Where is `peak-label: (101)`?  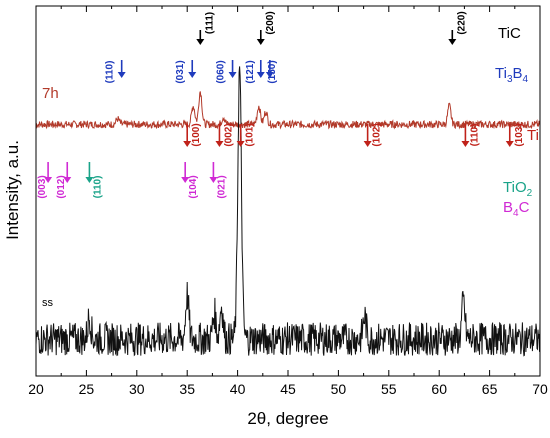
peak-label: (101) is located at coordinates (250, 134).